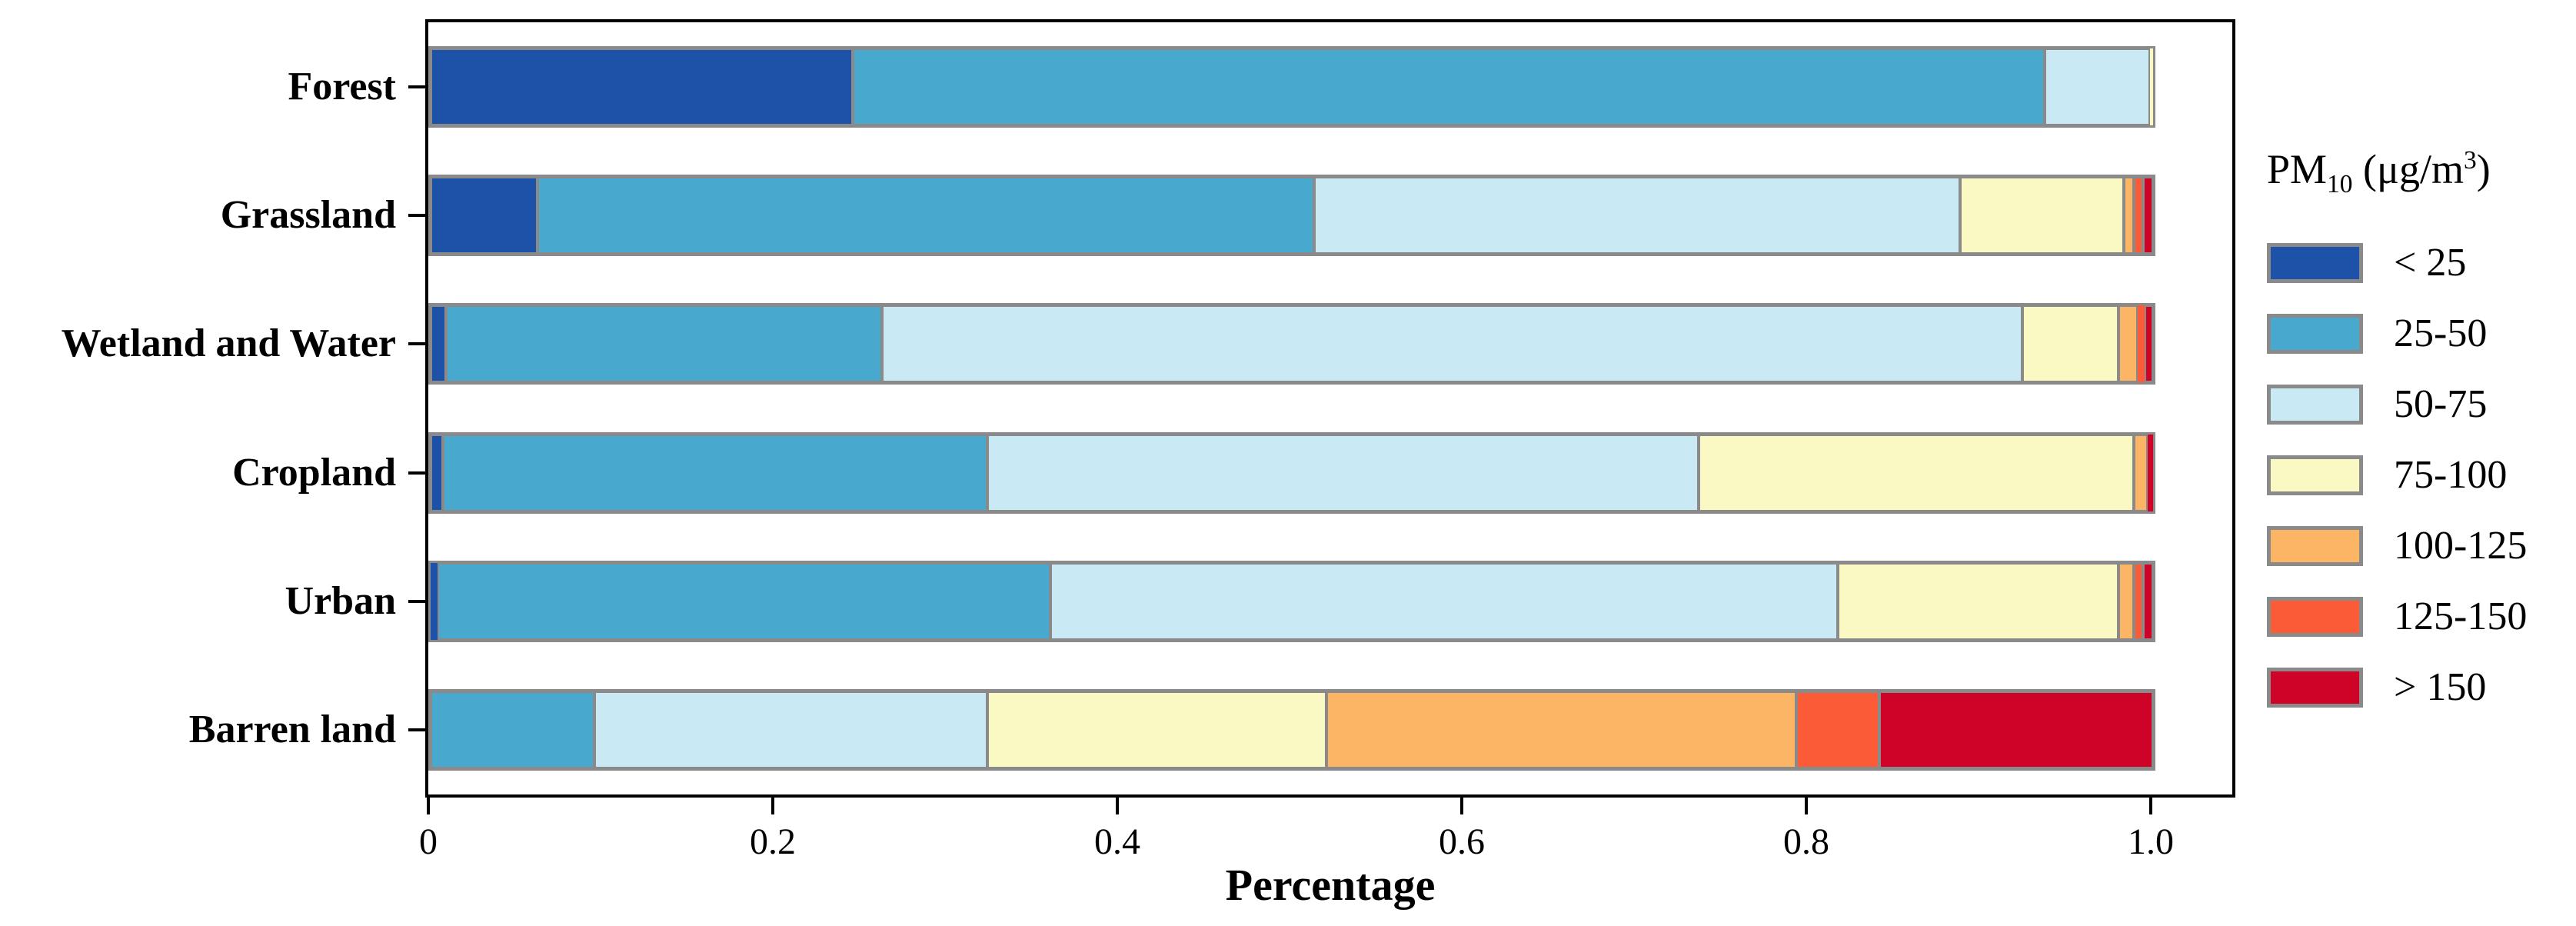 The width and height of the screenshot is (2576, 926). I want to click on legend-item--25: < 25, so click(2420, 263).